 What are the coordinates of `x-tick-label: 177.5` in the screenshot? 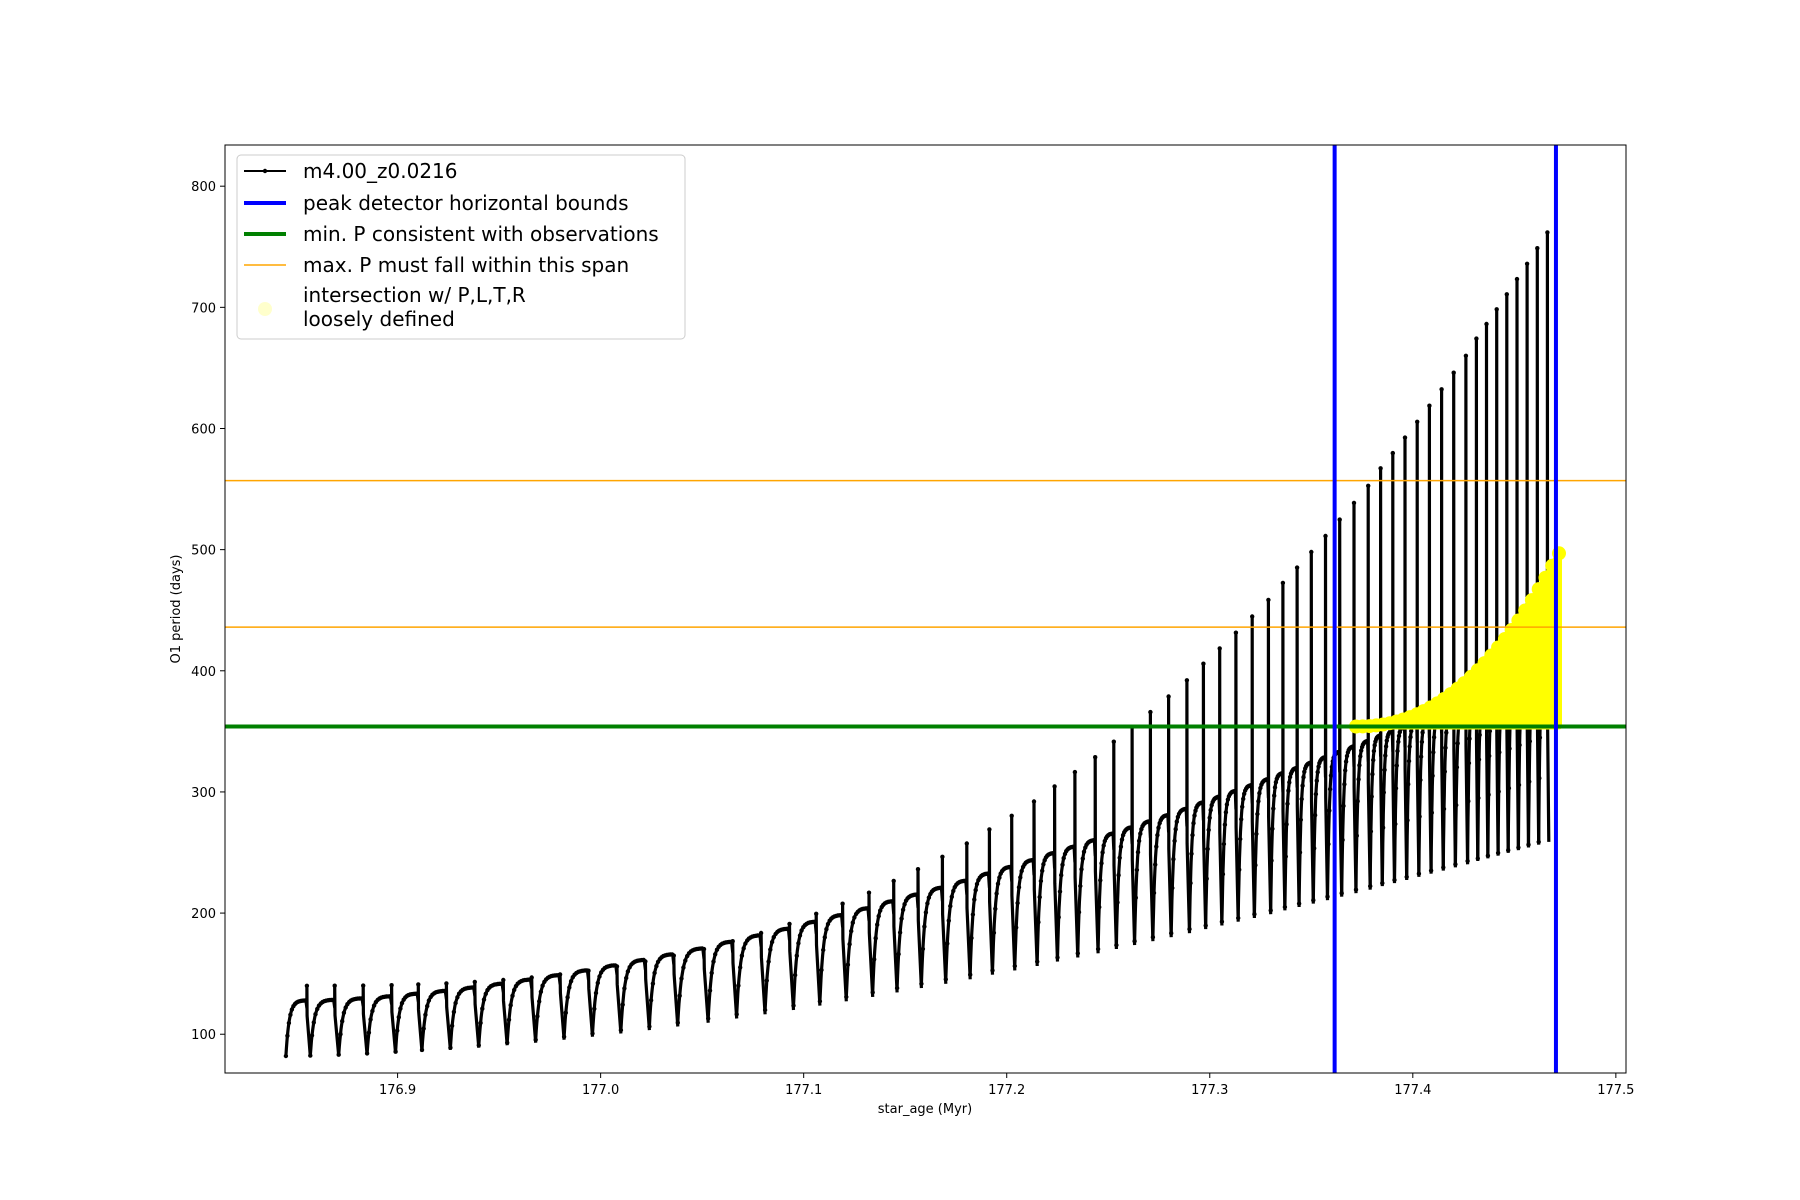 It's located at (1615, 1090).